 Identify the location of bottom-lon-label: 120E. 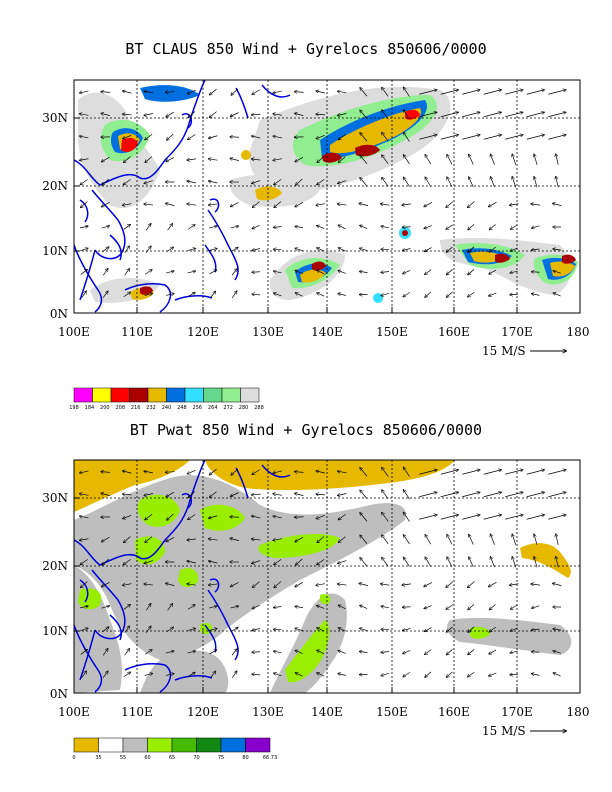
(203, 712).